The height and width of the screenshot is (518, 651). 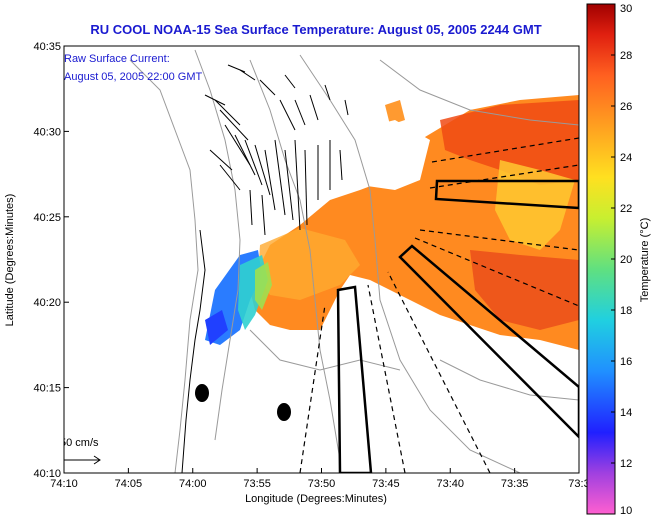 What do you see at coordinates (387, 155) in the screenshot?
I see `sst-cloud-hole` at bounding box center [387, 155].